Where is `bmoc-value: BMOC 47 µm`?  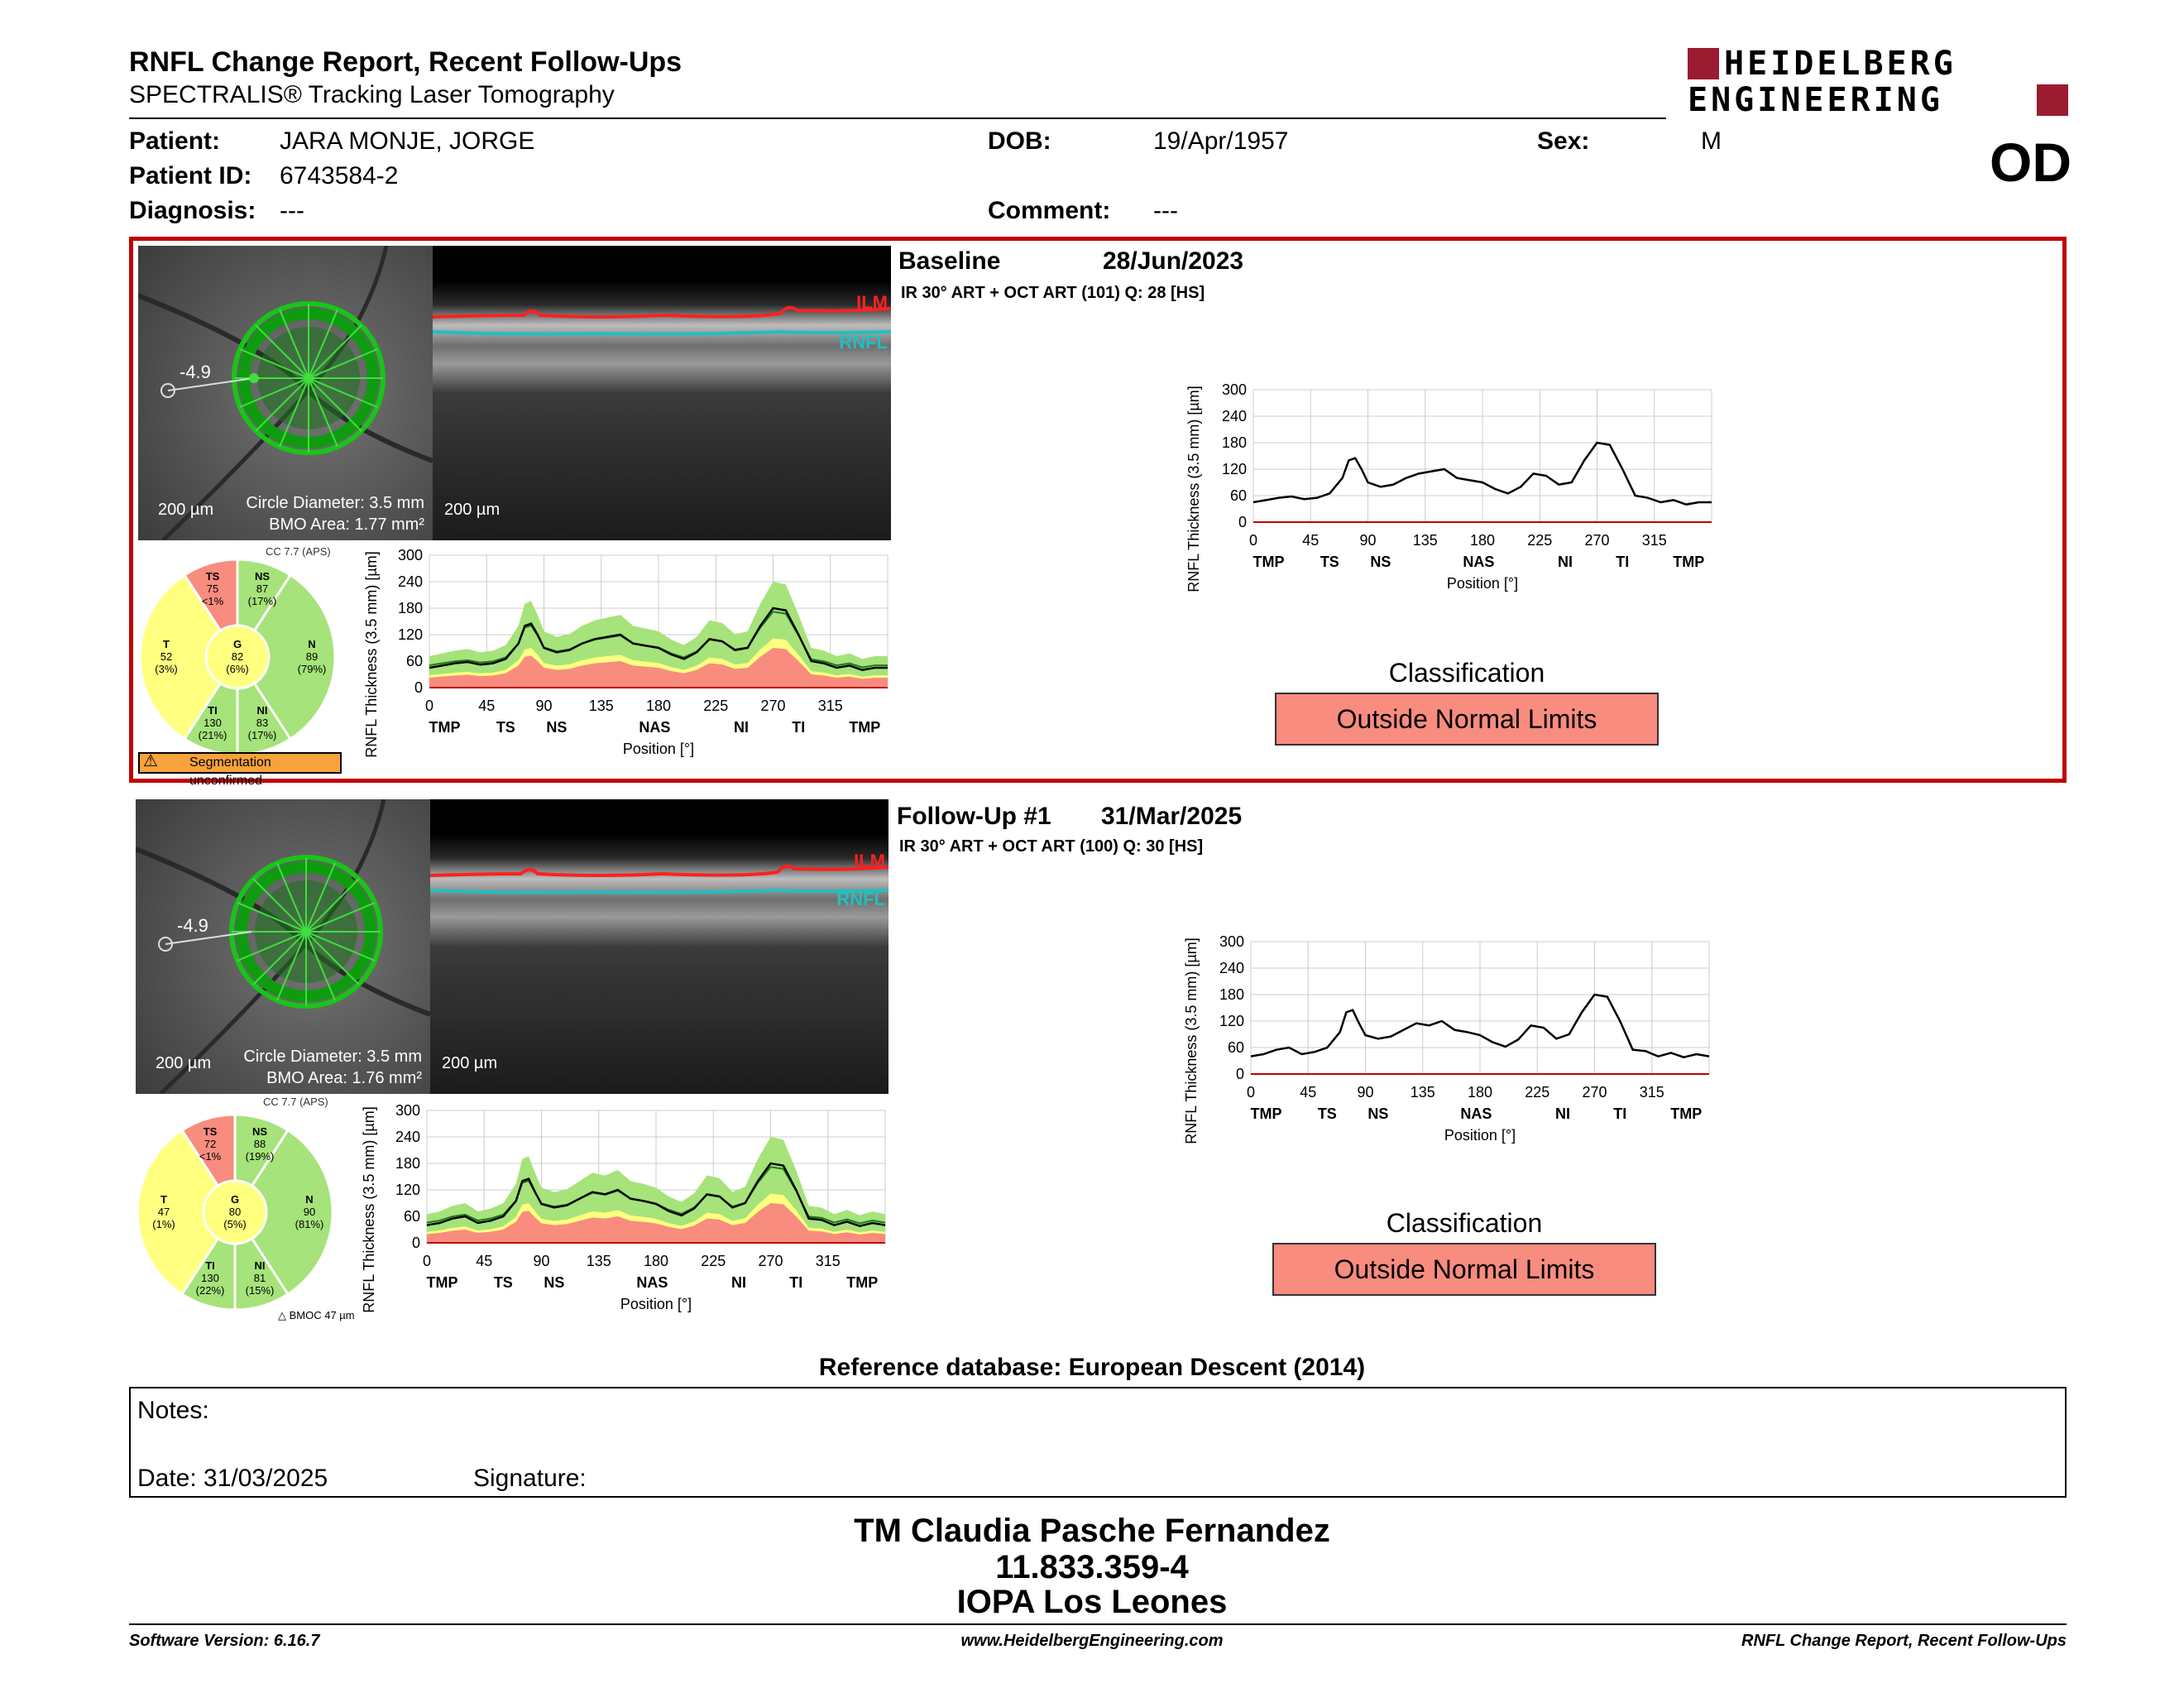
bmoc-value: BMOC 47 µm is located at coordinates (322, 1315).